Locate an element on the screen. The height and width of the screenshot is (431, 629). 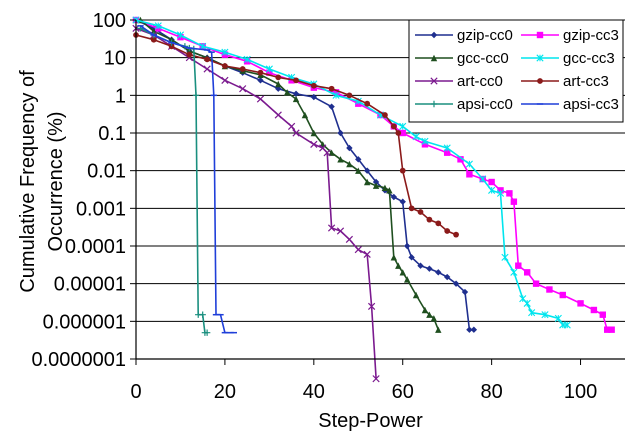
series-line-apsi-cc3 is located at coordinates (186, 179).